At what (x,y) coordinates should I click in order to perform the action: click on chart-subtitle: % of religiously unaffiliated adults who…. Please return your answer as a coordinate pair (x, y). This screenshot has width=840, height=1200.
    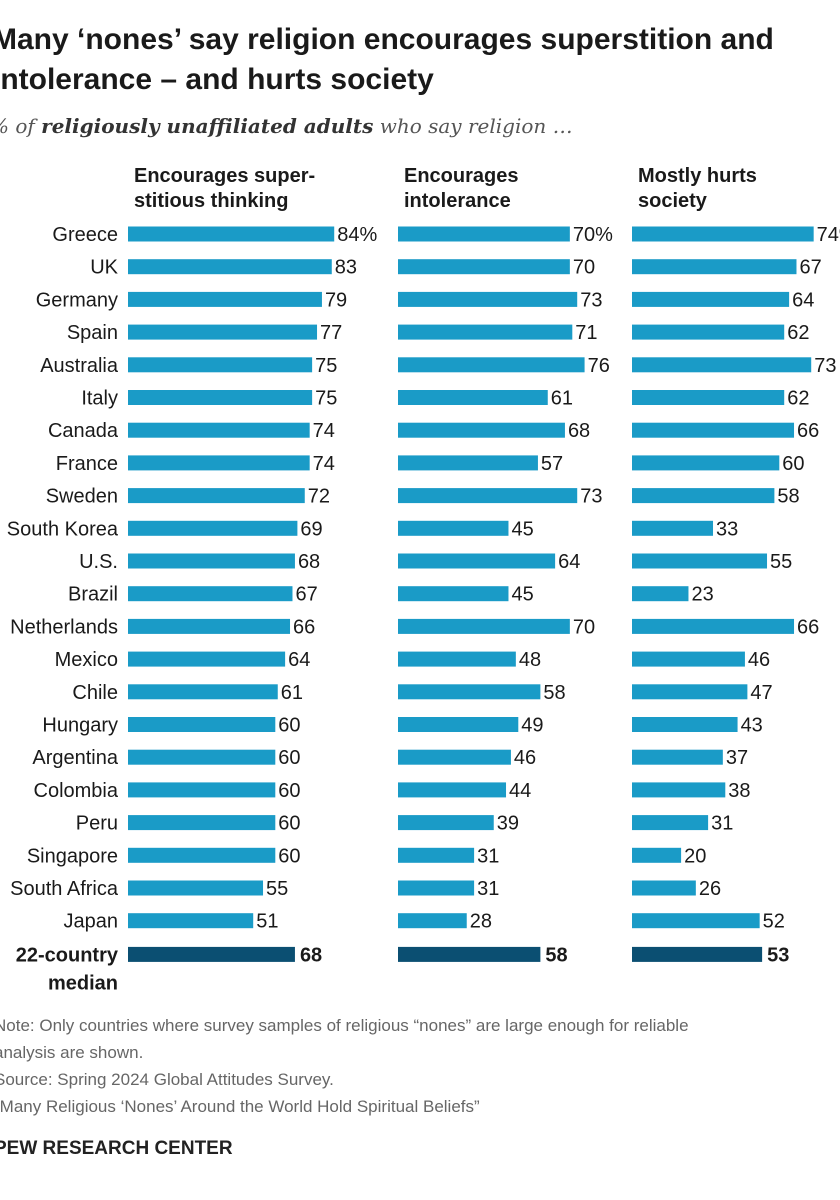
    Looking at the image, I should click on (286, 126).